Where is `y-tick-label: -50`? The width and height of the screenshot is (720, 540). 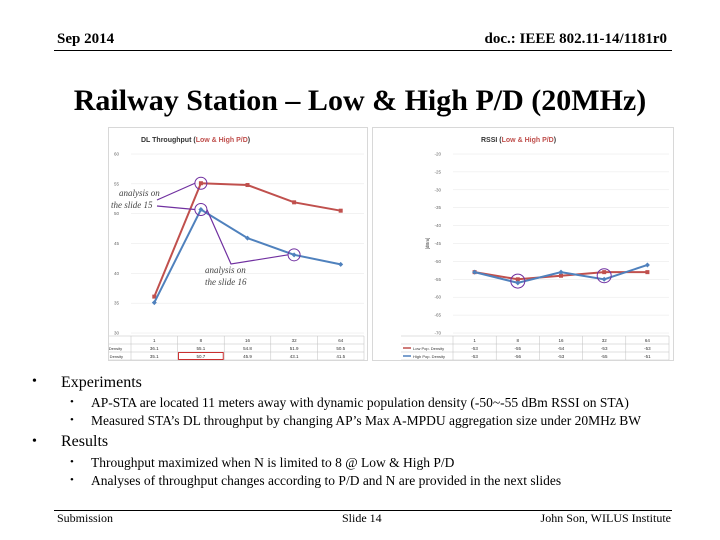
y-tick-label: -50 is located at coordinates (437, 261).